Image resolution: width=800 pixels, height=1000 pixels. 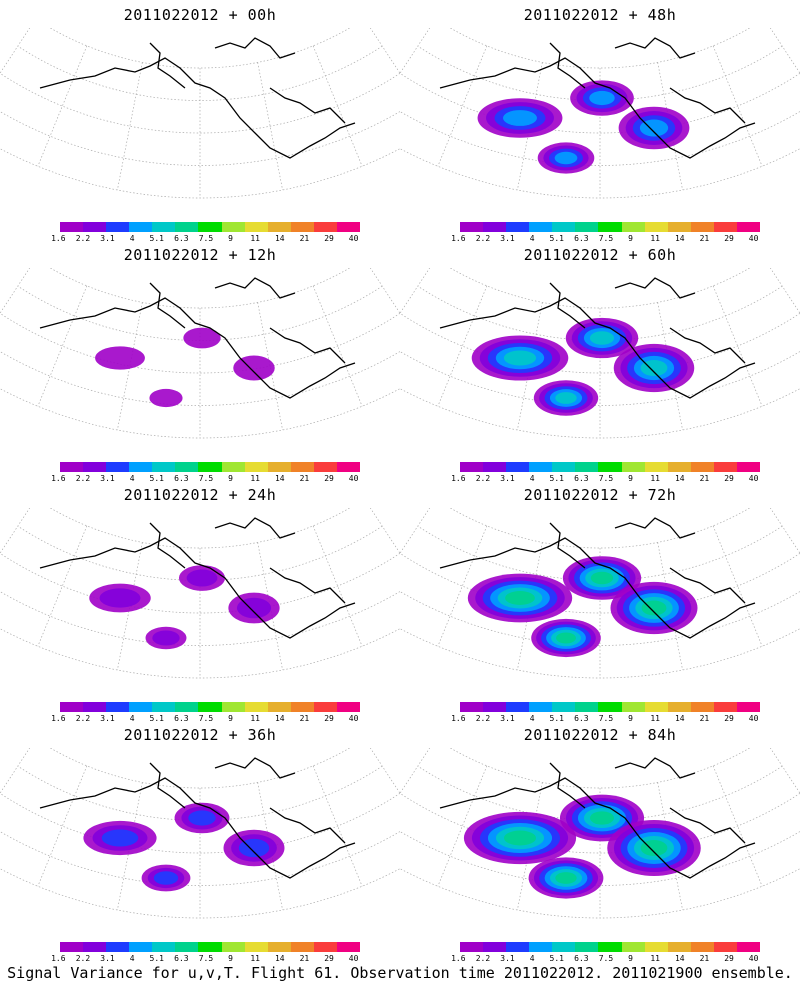 What do you see at coordinates (200, 15) in the screenshot?
I see `panel-title: 2011022012 + 00h` at bounding box center [200, 15].